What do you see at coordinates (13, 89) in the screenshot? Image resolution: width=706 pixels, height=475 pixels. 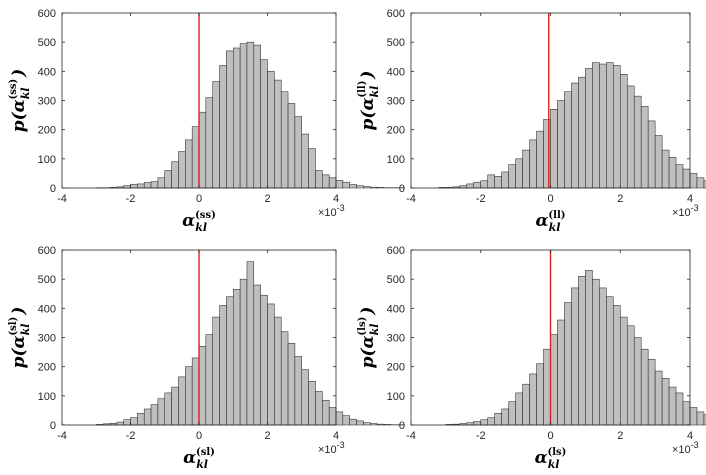 I see `y-axis-label-sup: (ss)` at bounding box center [13, 89].